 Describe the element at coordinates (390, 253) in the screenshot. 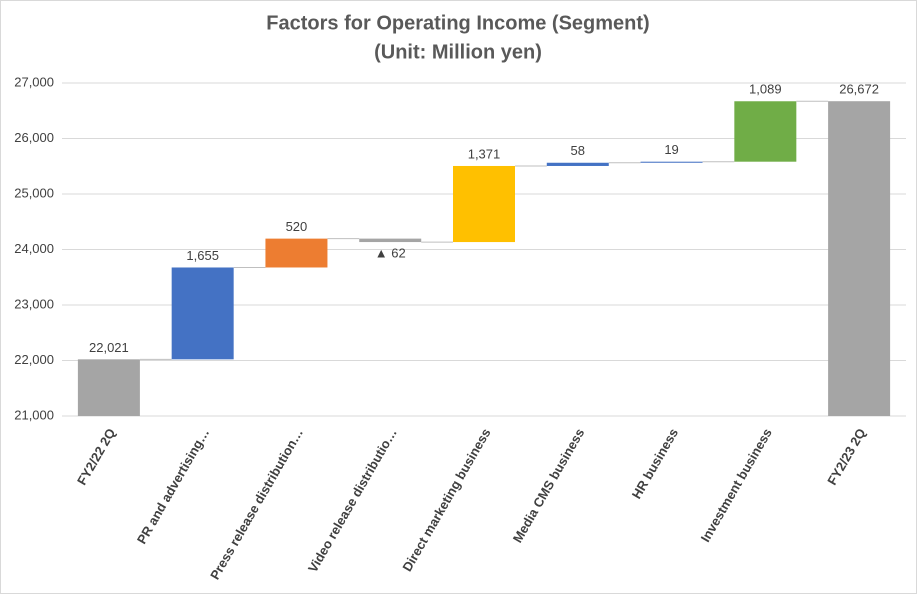

I see `value-label: ▲ 62` at that location.